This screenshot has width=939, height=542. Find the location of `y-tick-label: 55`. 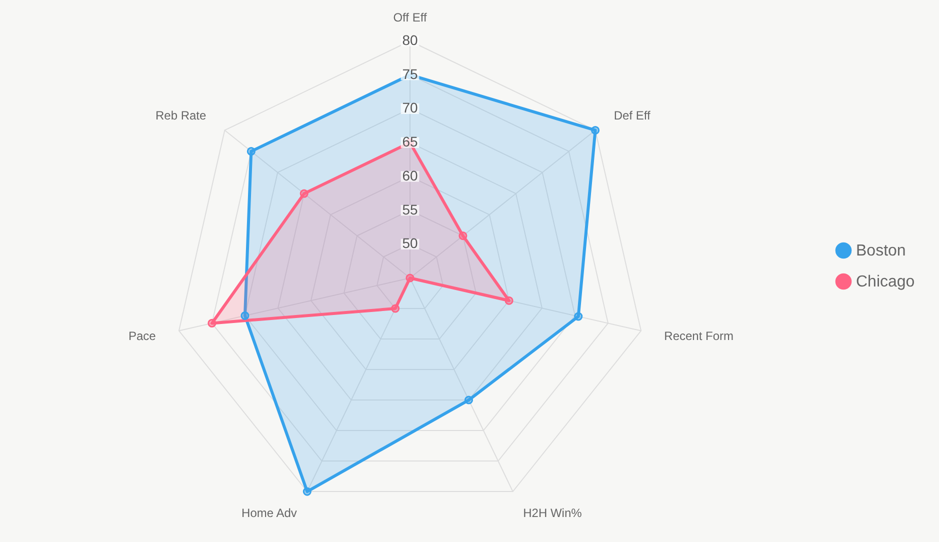

y-tick-label: 55 is located at coordinates (410, 209).